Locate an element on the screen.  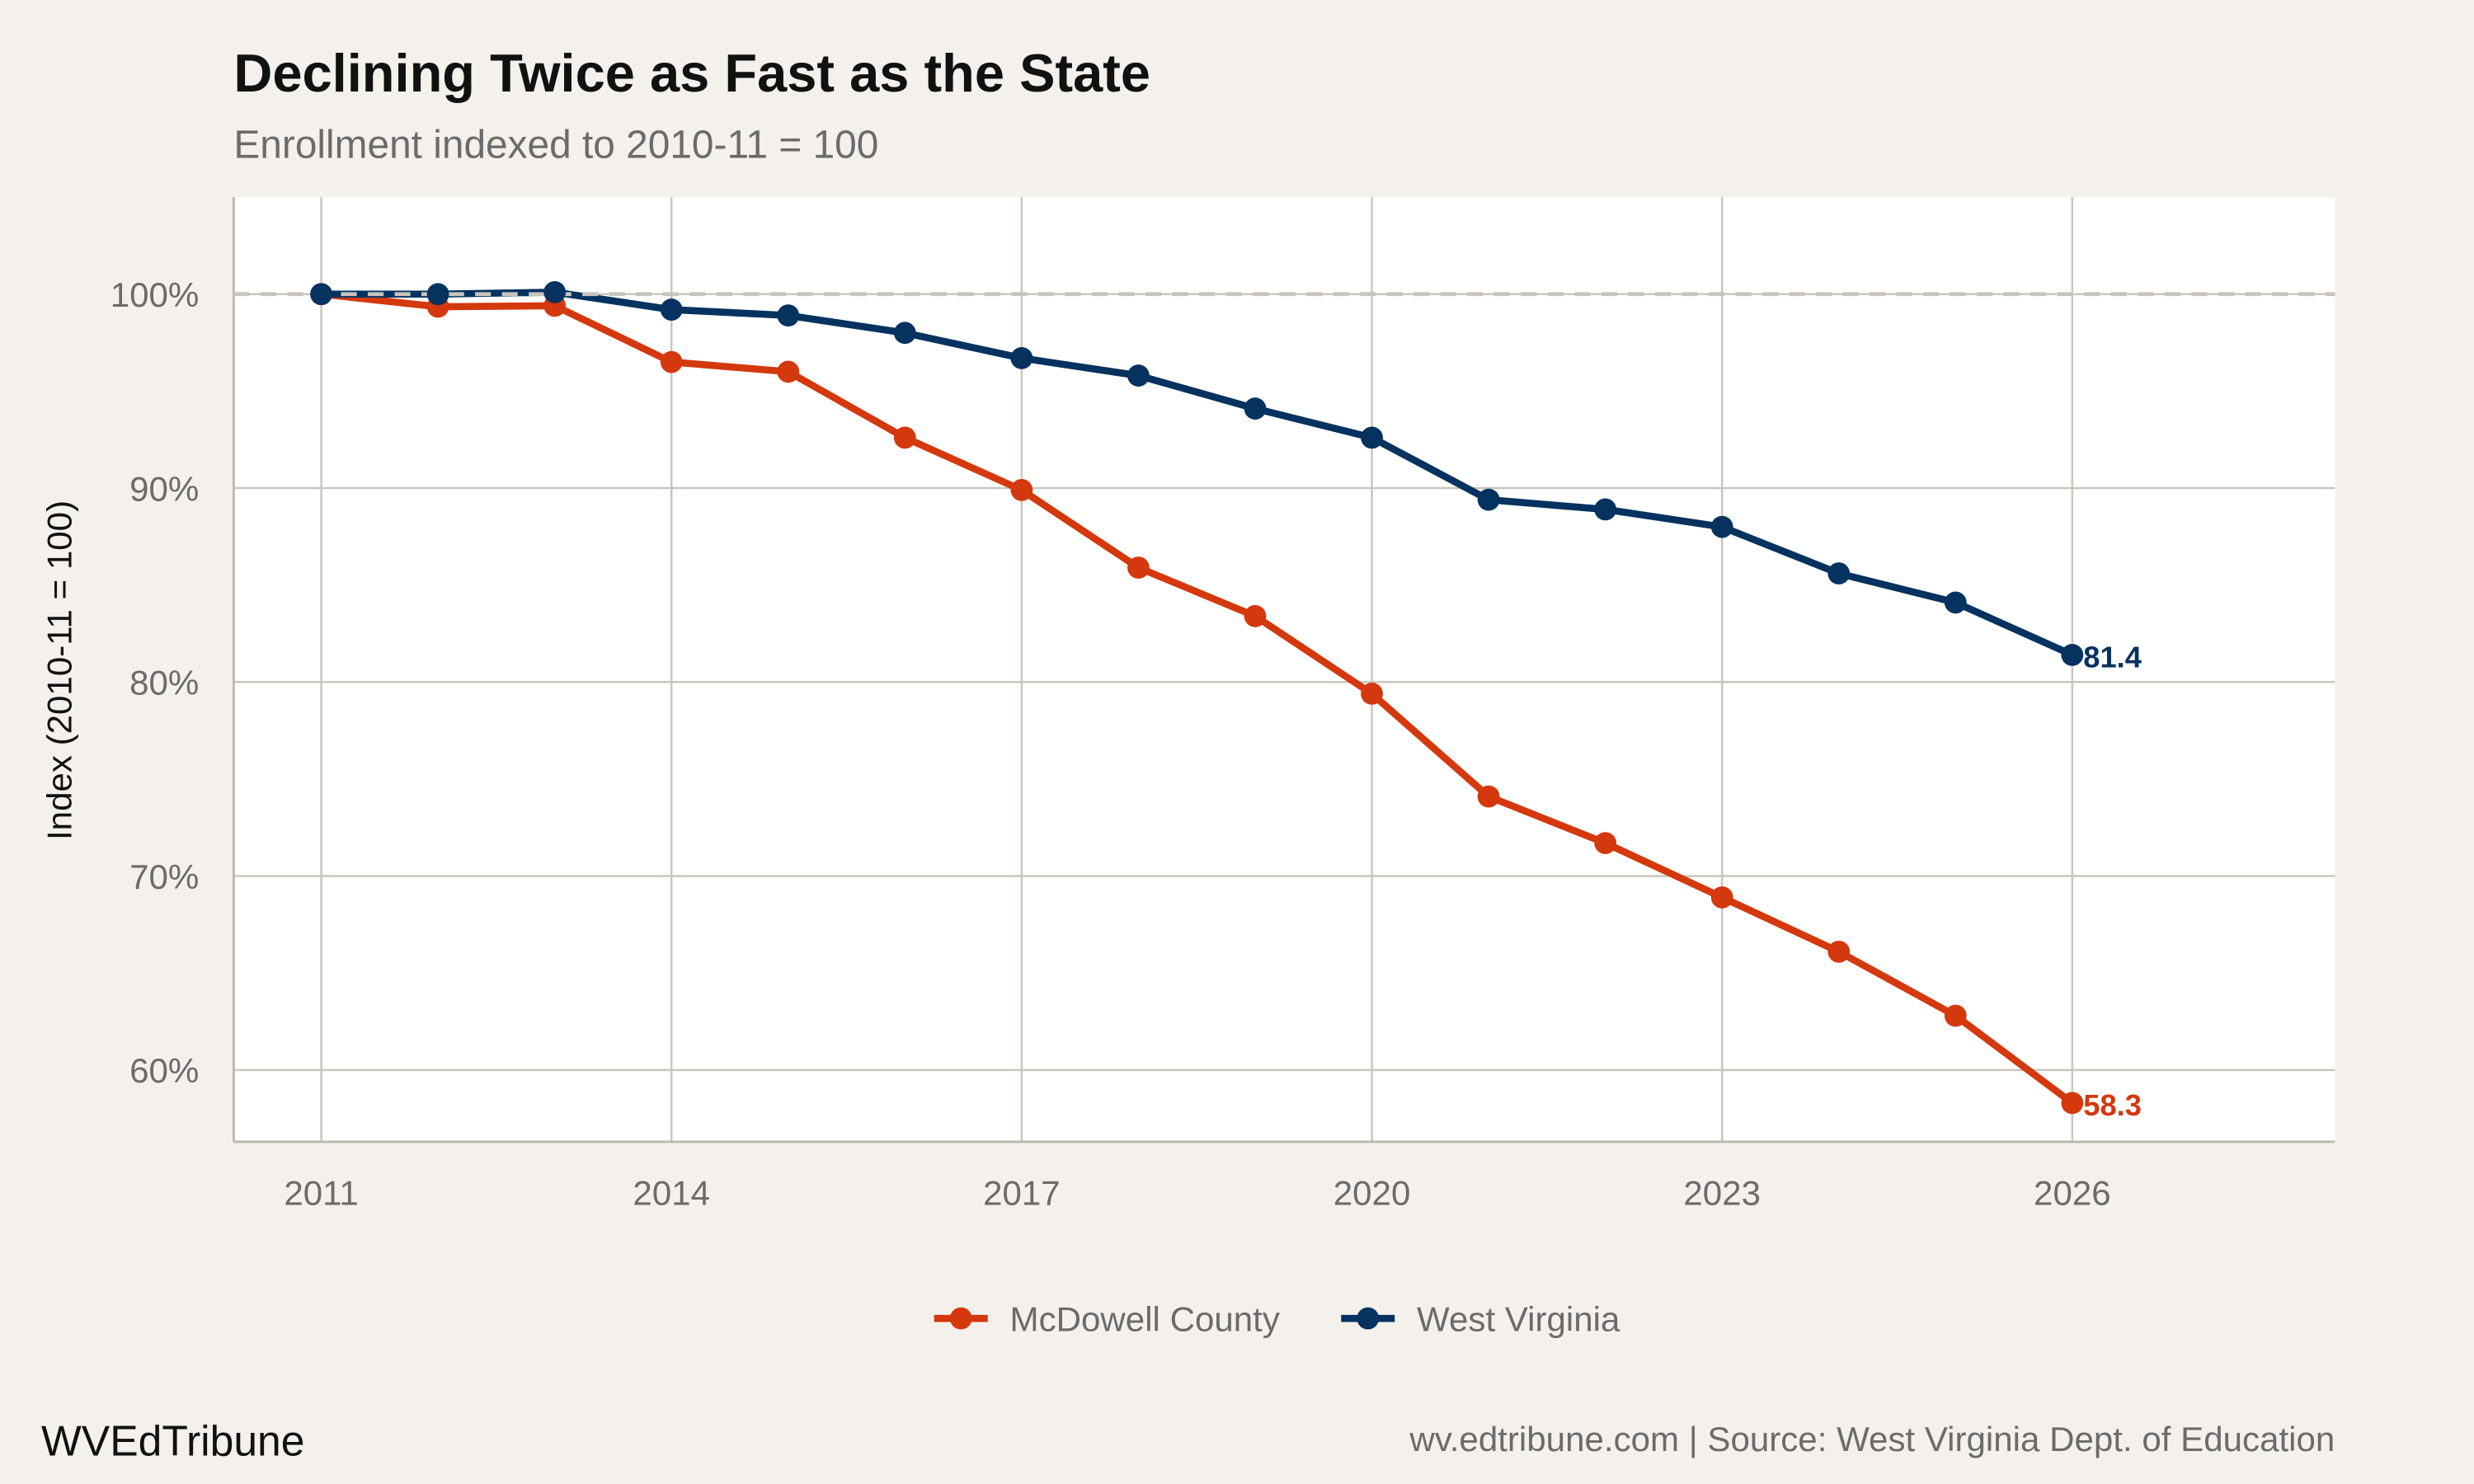
x-tick-label: 2014 is located at coordinates (671, 1192).